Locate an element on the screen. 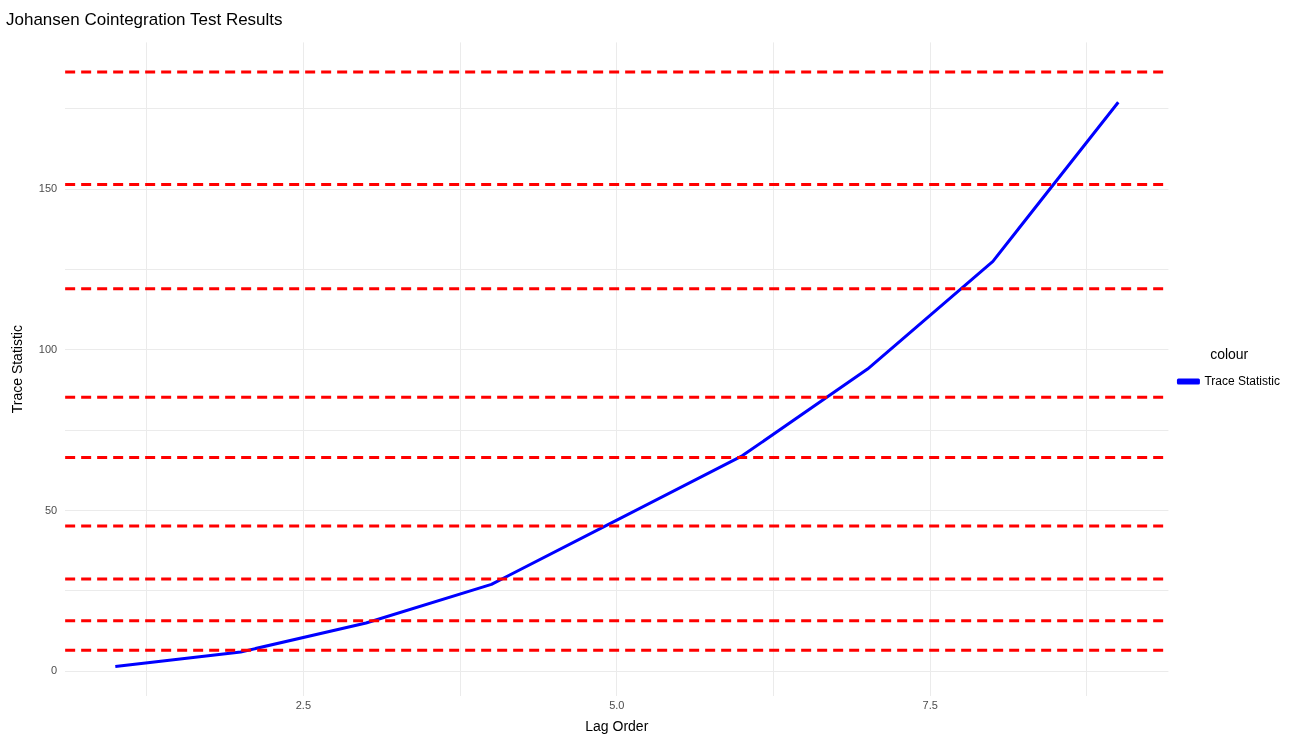  y-tick-label: 100 is located at coordinates (48, 348).